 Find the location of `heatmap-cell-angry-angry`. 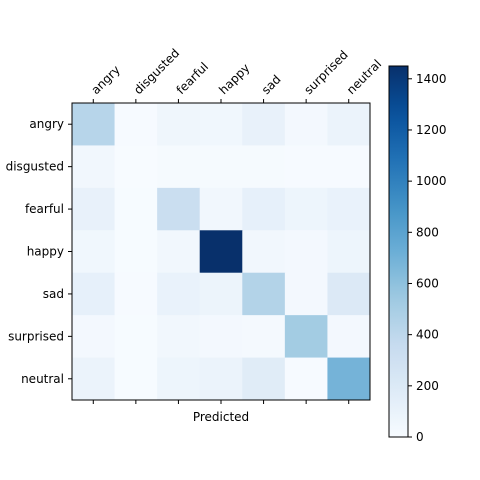

heatmap-cell-angry-angry is located at coordinates (93, 124).